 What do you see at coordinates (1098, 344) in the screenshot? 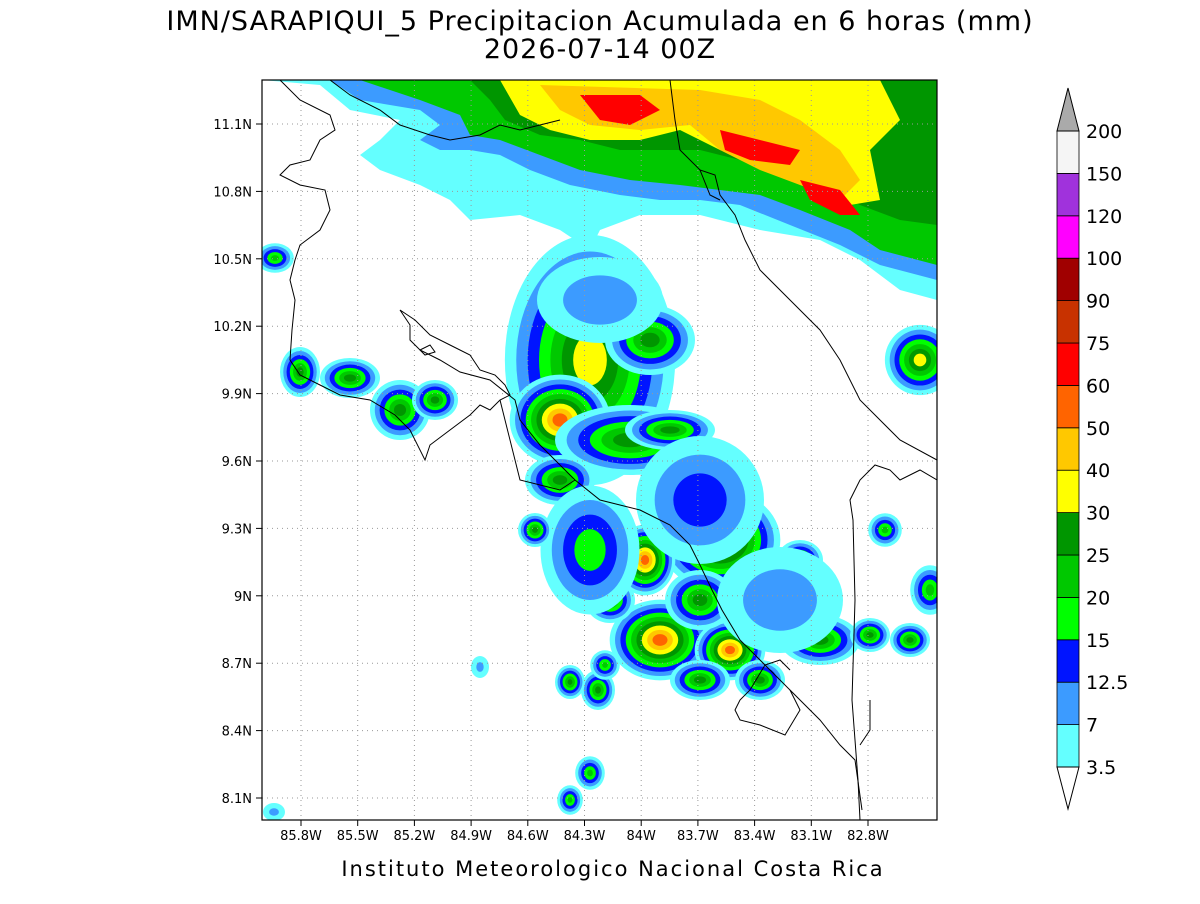
I see `colorbar-label: 75` at bounding box center [1098, 344].